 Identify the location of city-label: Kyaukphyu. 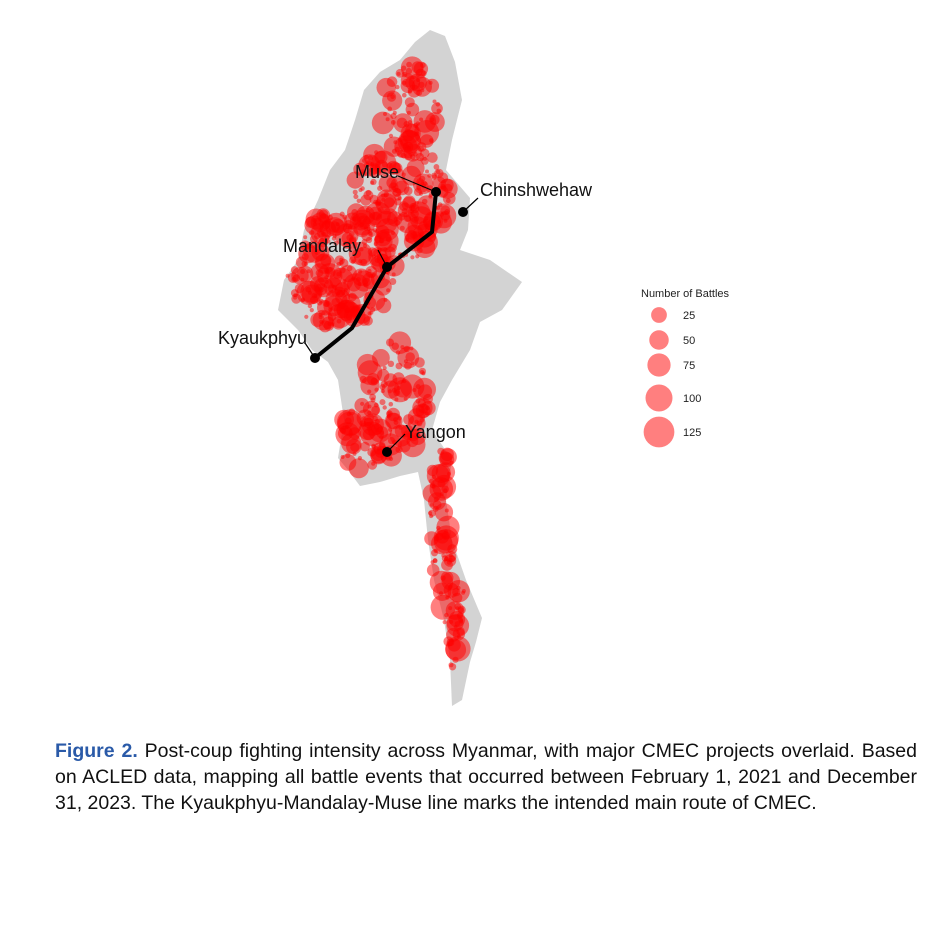
(262, 338).